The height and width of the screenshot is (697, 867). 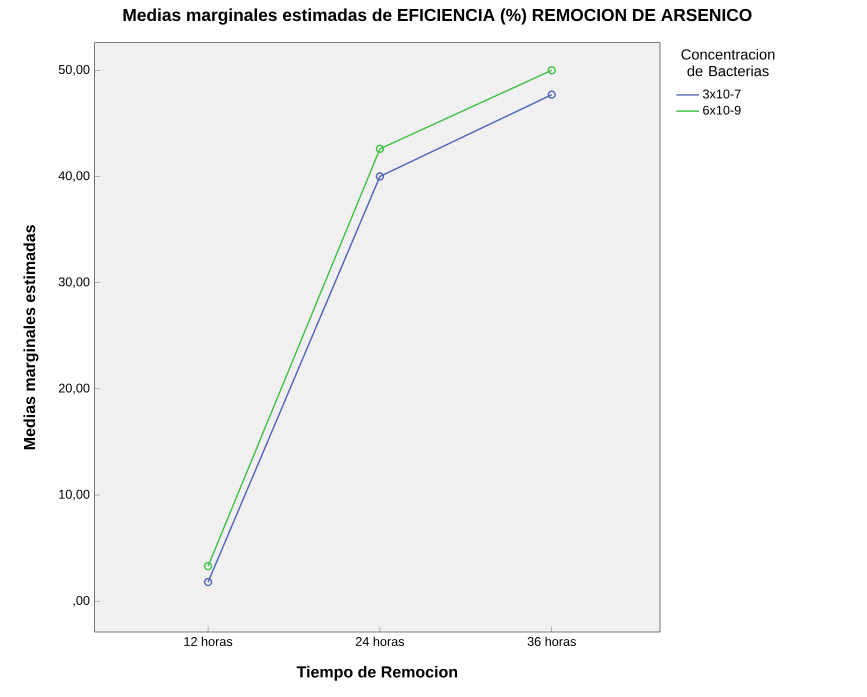 What do you see at coordinates (380, 641) in the screenshot?
I see `x-tick-label: 24 horas` at bounding box center [380, 641].